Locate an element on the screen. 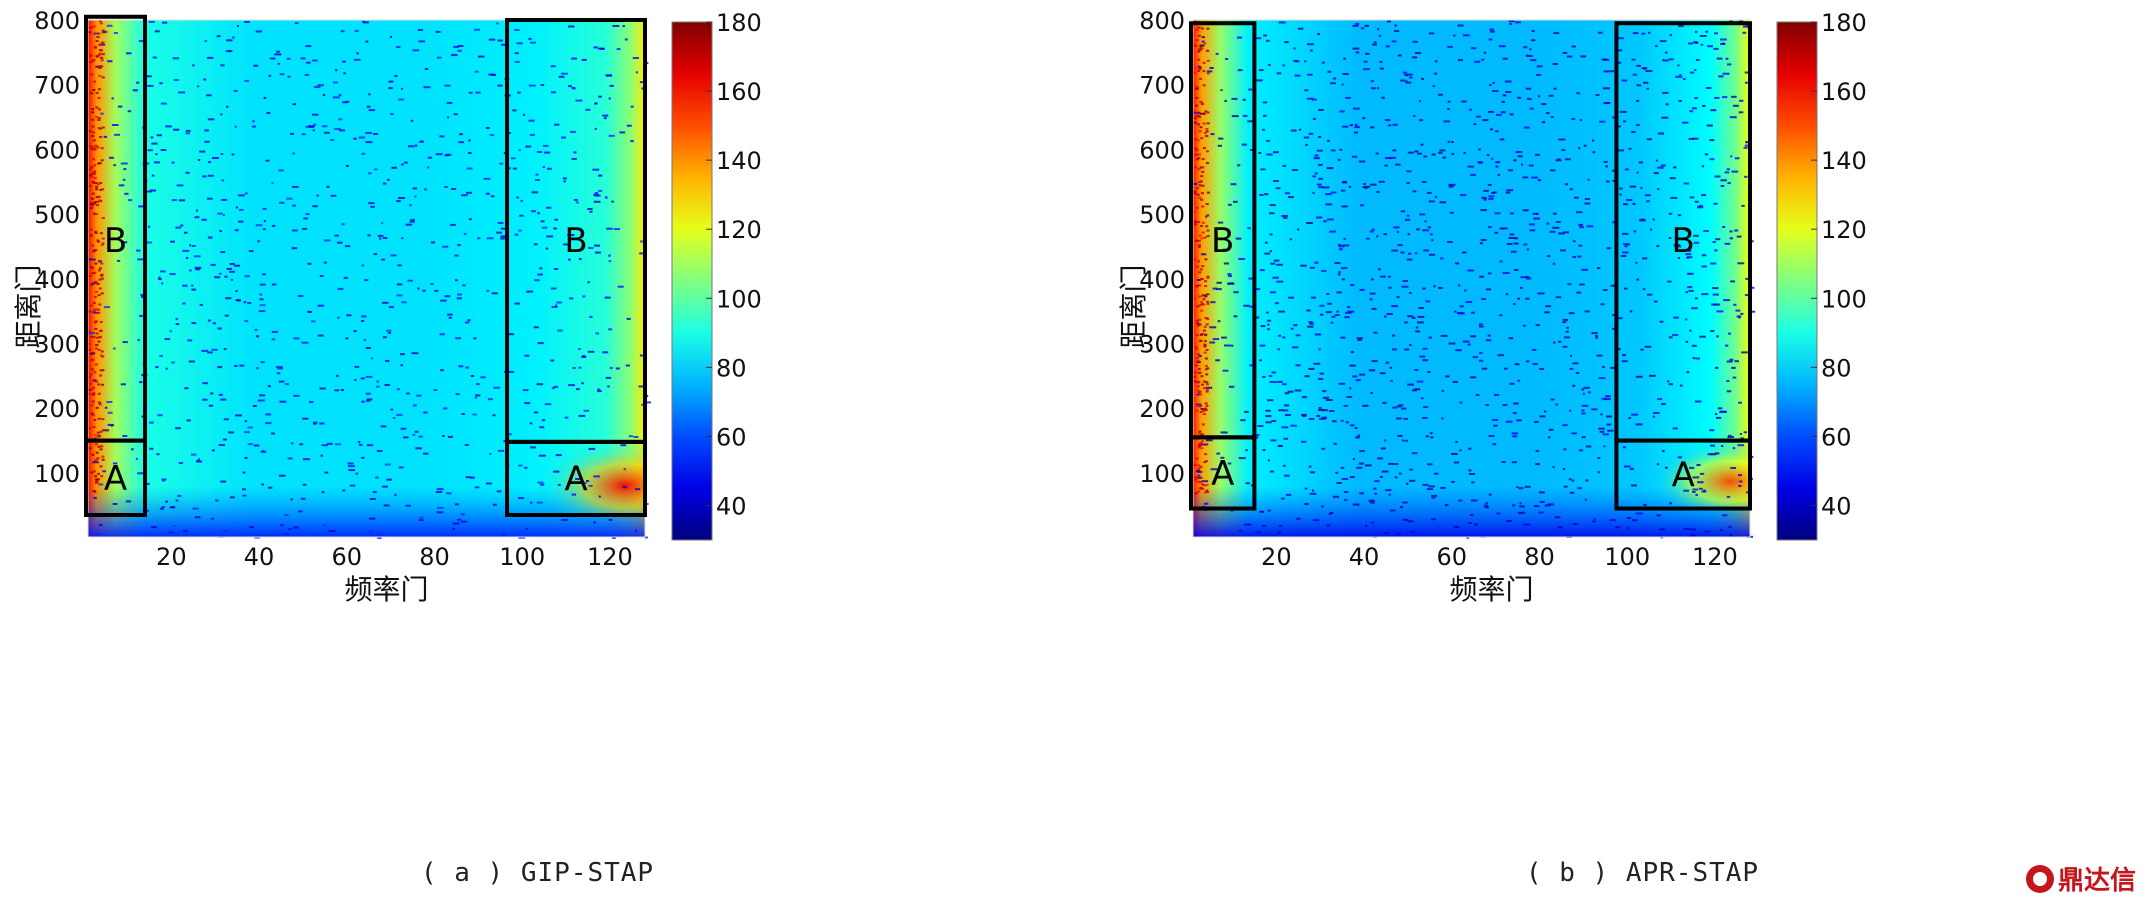 This screenshot has height=907, width=2150. heatmap-noise is located at coordinates (1474, 279).